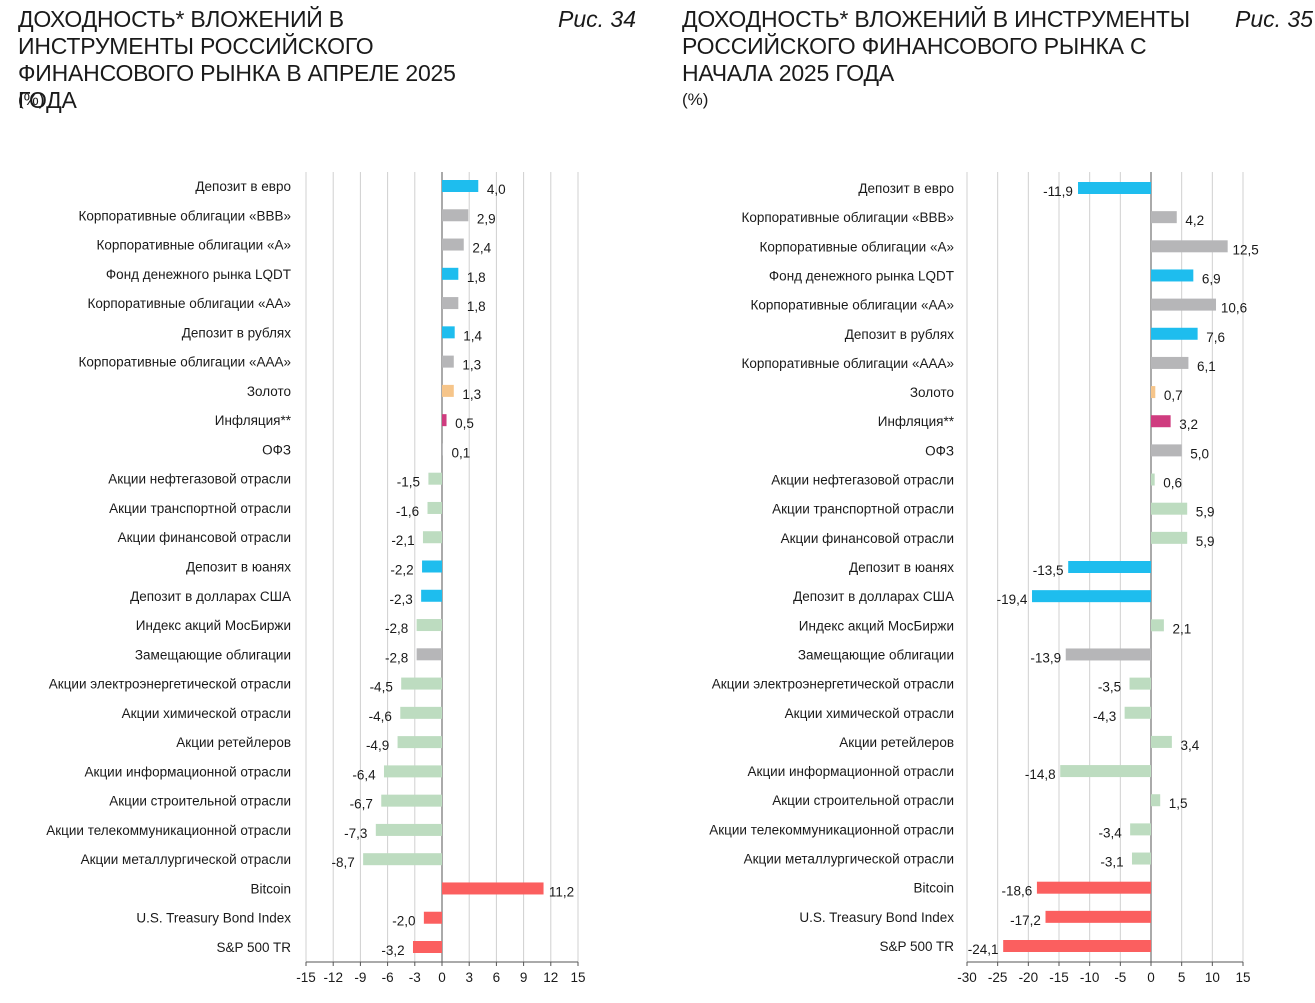 Image resolution: width=1315 pixels, height=1003 pixels. I want to click on value-label: -4,5, so click(381, 687).